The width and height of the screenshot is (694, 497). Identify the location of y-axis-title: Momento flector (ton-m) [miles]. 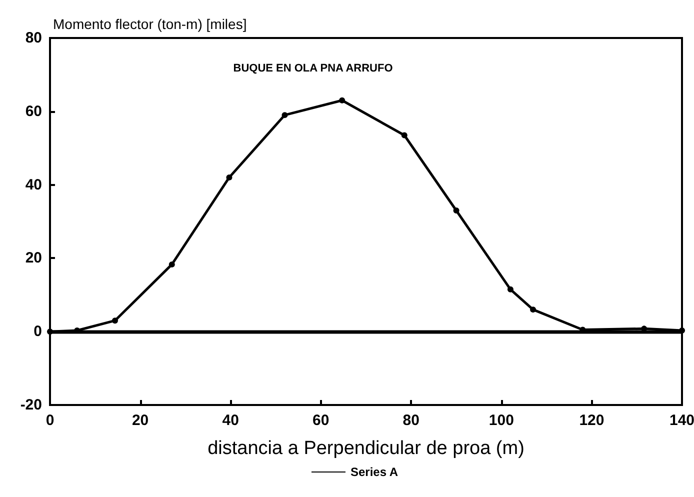
(150, 24).